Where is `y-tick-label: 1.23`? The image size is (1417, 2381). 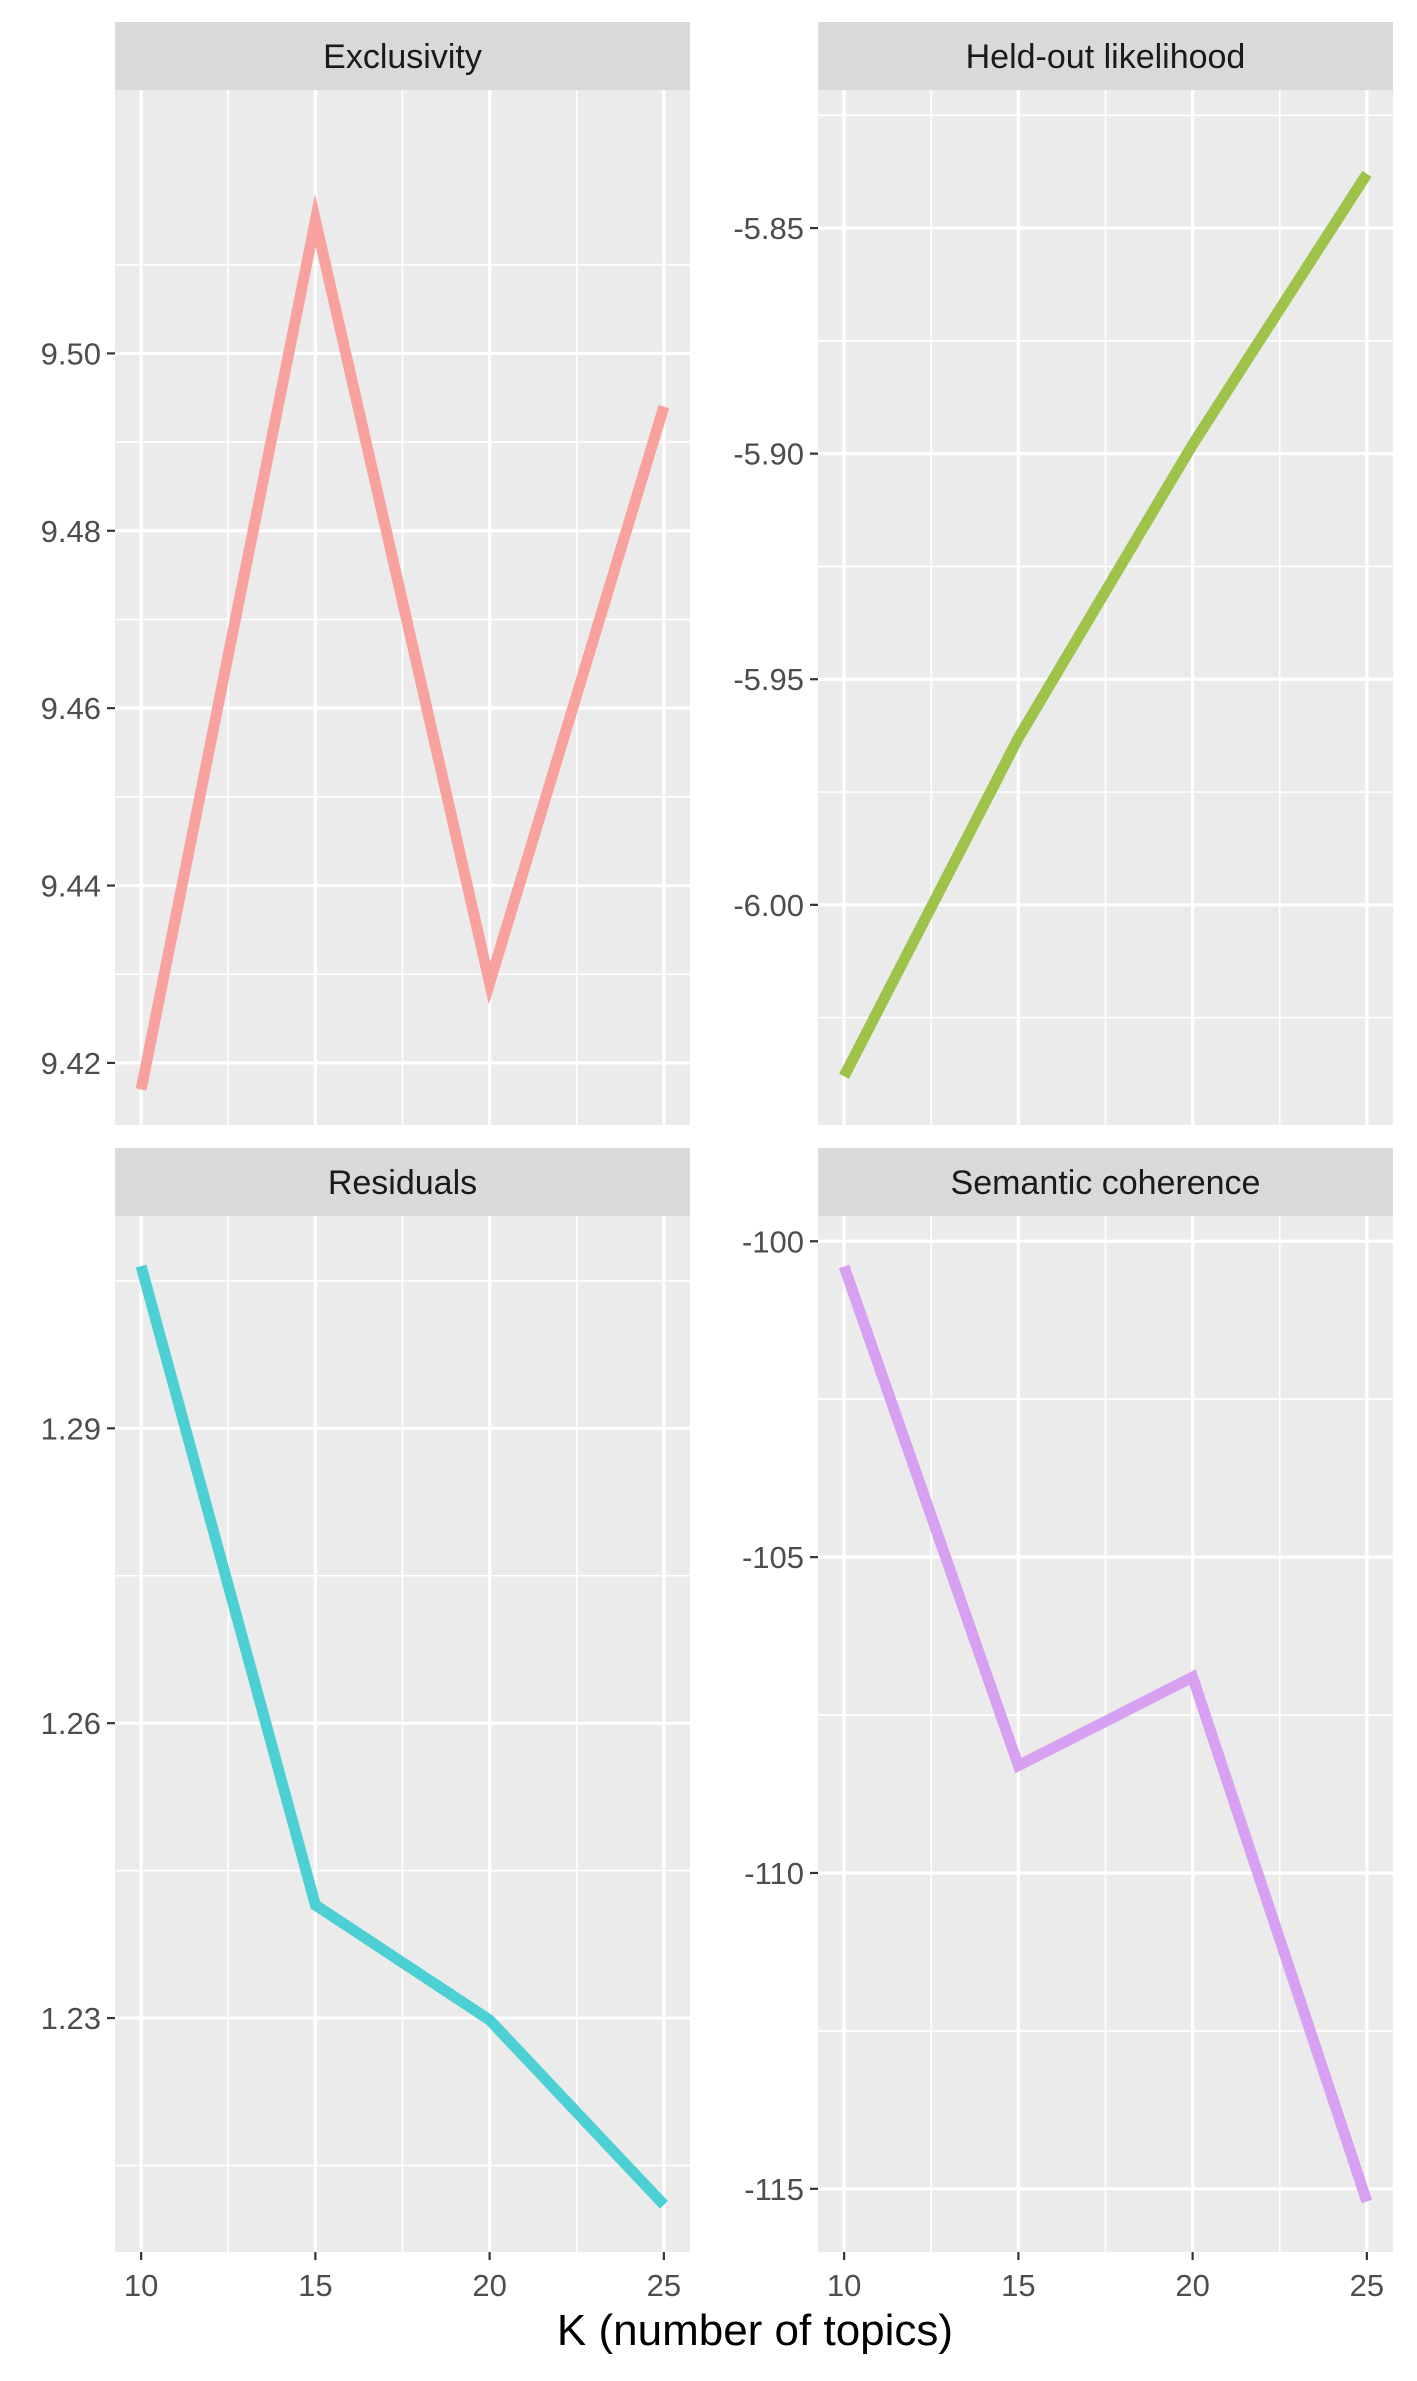
y-tick-label: 1.23 is located at coordinates (71, 2018).